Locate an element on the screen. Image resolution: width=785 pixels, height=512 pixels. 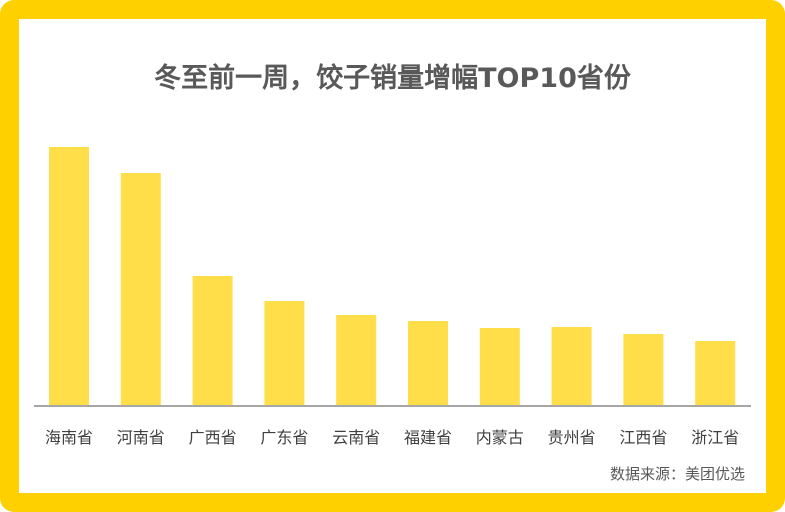
x-tick-label: 云南省 is located at coordinates (356, 437).